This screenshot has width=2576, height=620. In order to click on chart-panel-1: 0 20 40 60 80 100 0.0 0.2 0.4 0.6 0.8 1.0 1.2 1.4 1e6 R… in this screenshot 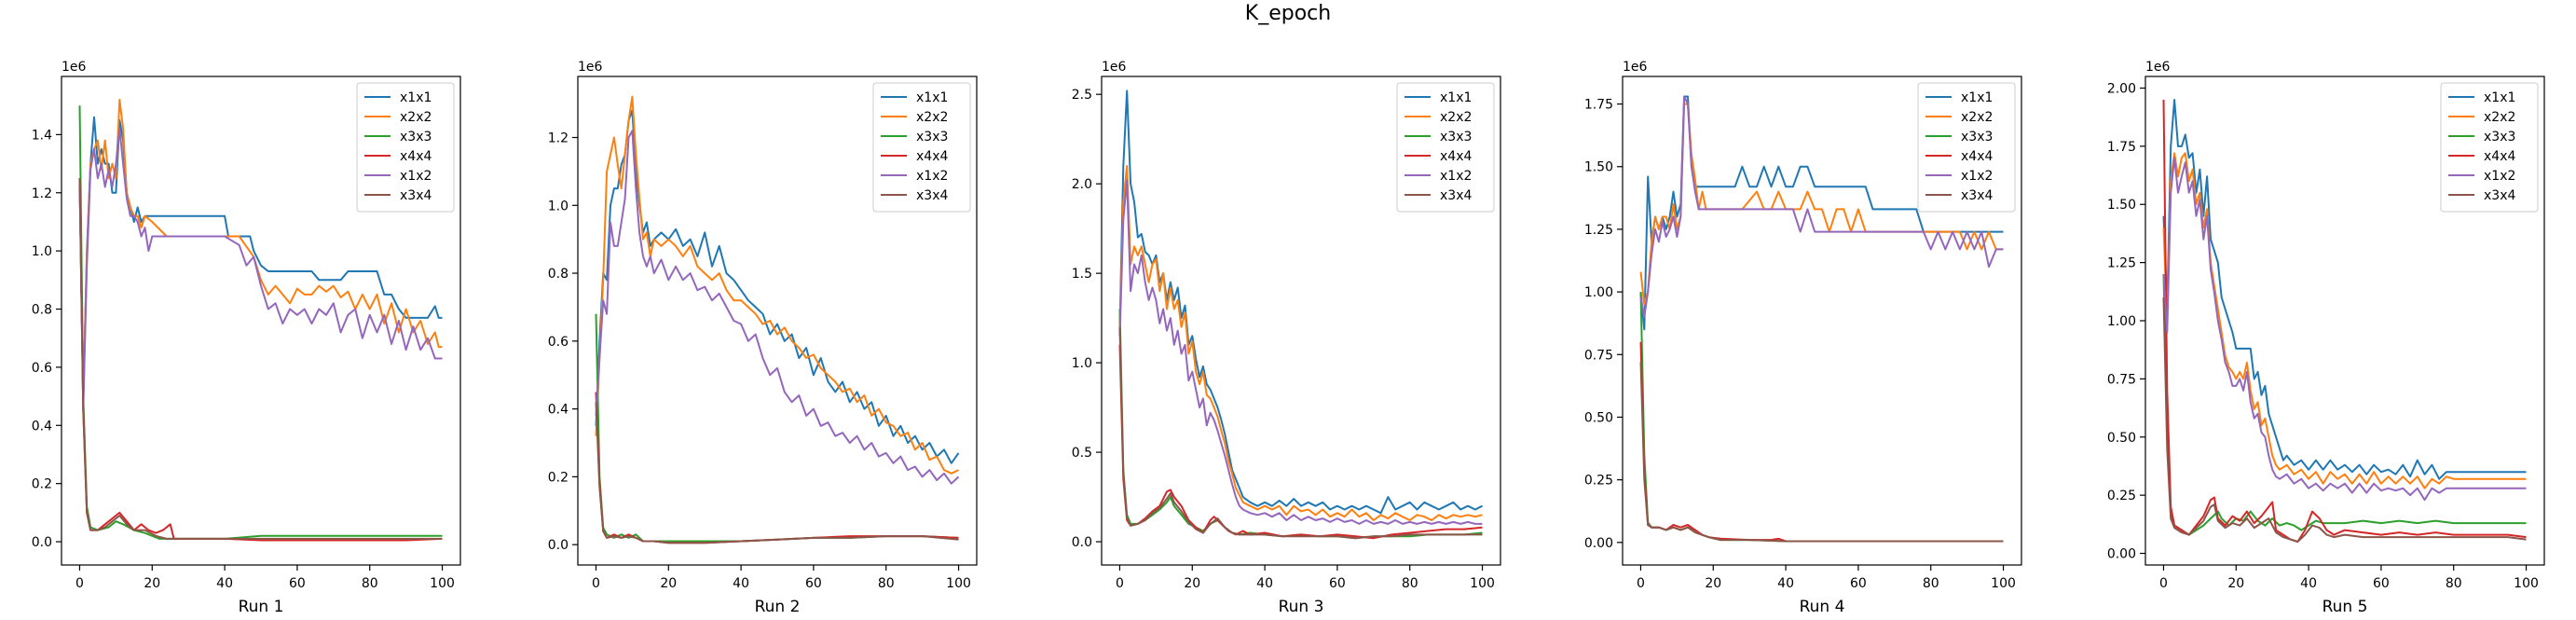, I will do `click(246, 338)`.